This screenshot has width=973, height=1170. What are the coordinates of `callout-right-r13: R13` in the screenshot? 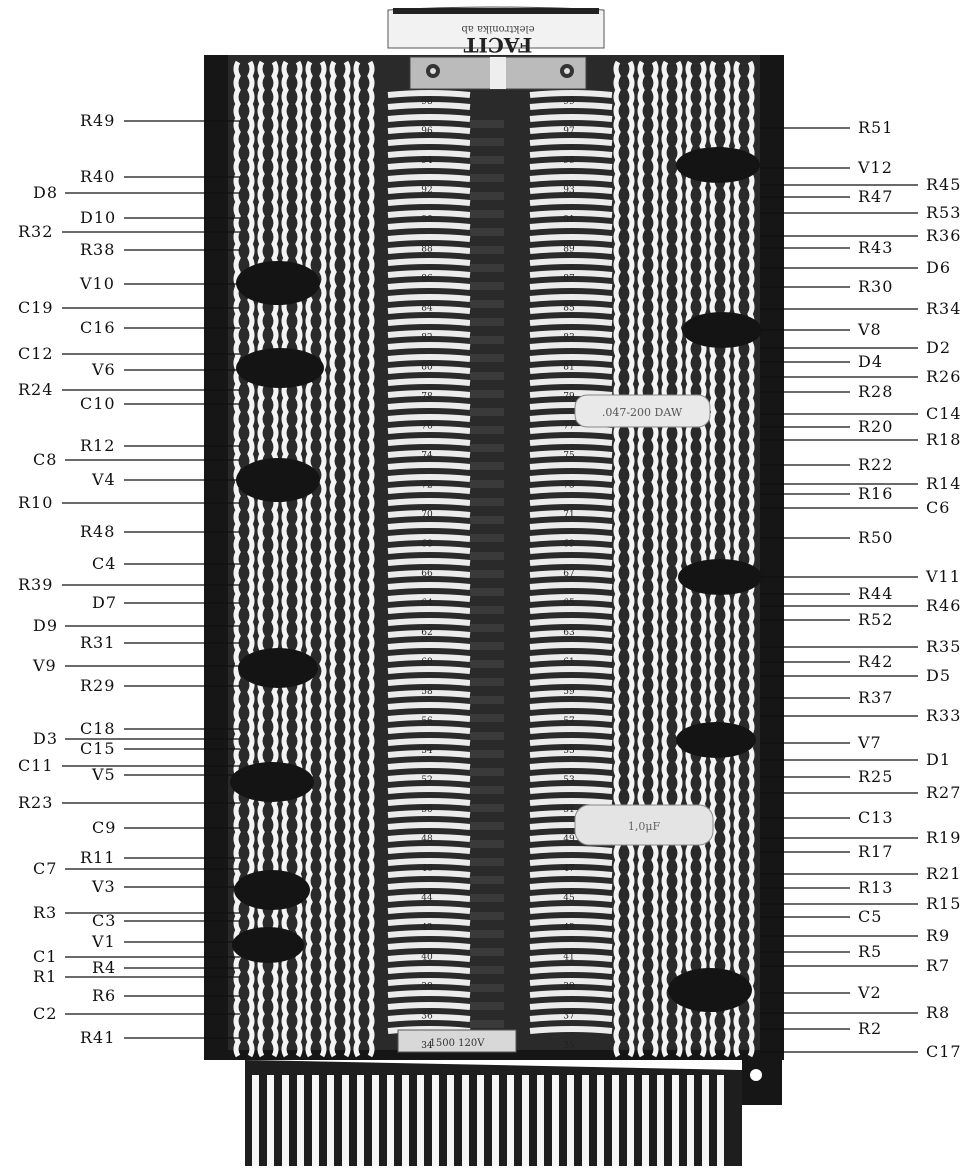 It's located at (876, 887).